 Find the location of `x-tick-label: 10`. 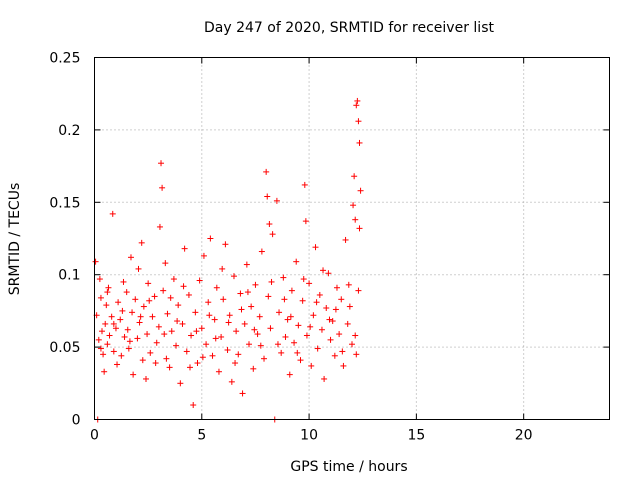

x-tick-label: 10 is located at coordinates (309, 436).